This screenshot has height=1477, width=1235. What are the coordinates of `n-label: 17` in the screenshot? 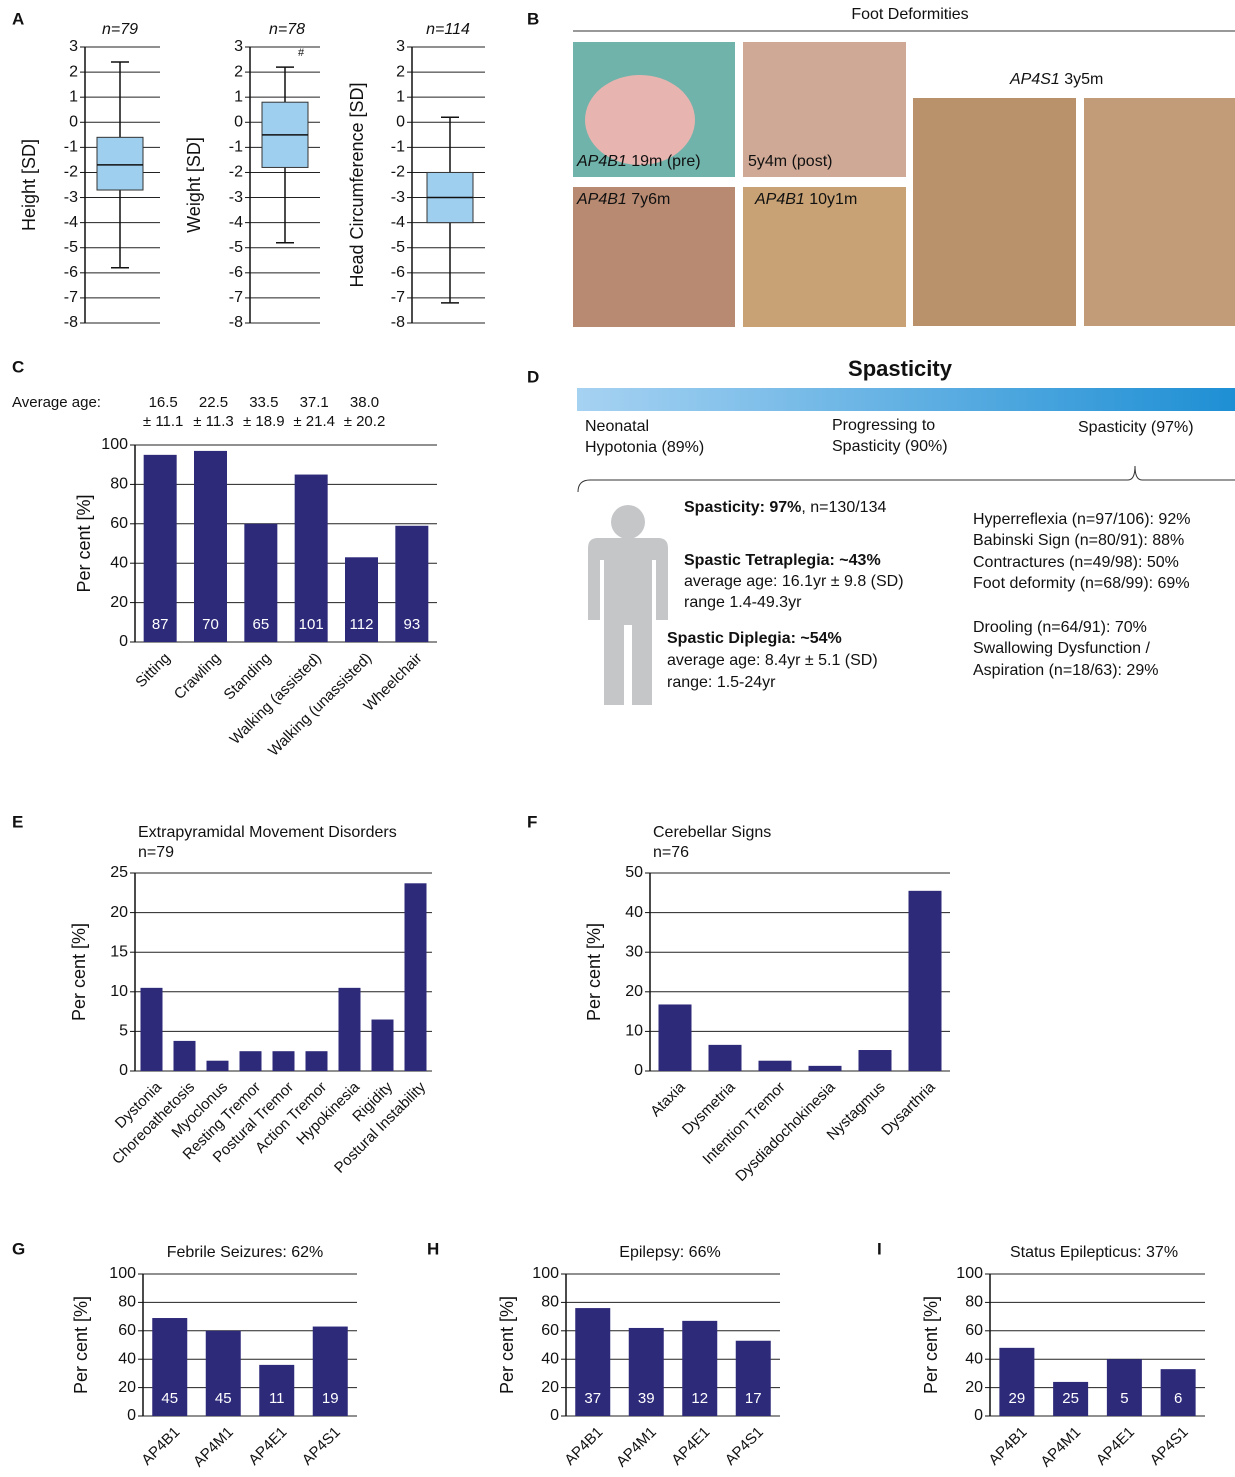 It's located at (753, 1398).